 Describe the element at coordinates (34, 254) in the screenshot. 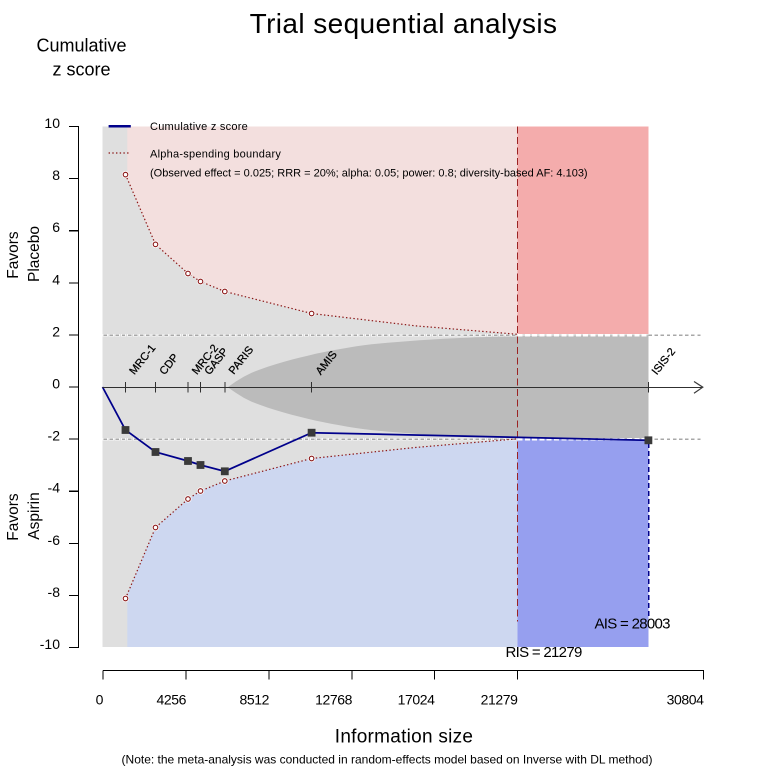

I see `svg-text: Placebo` at that location.